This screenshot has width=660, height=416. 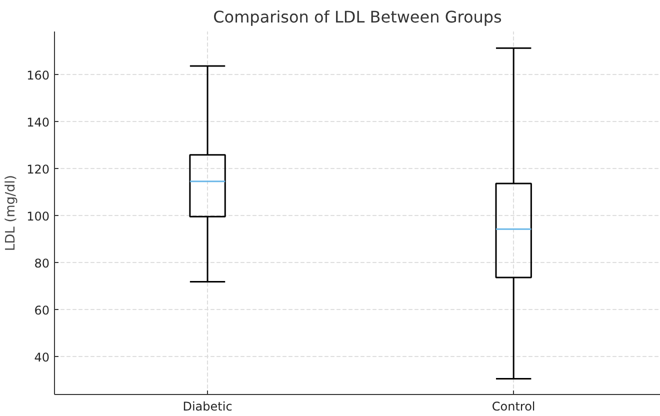 I want to click on y-tick-label: 80, so click(x=42, y=263).